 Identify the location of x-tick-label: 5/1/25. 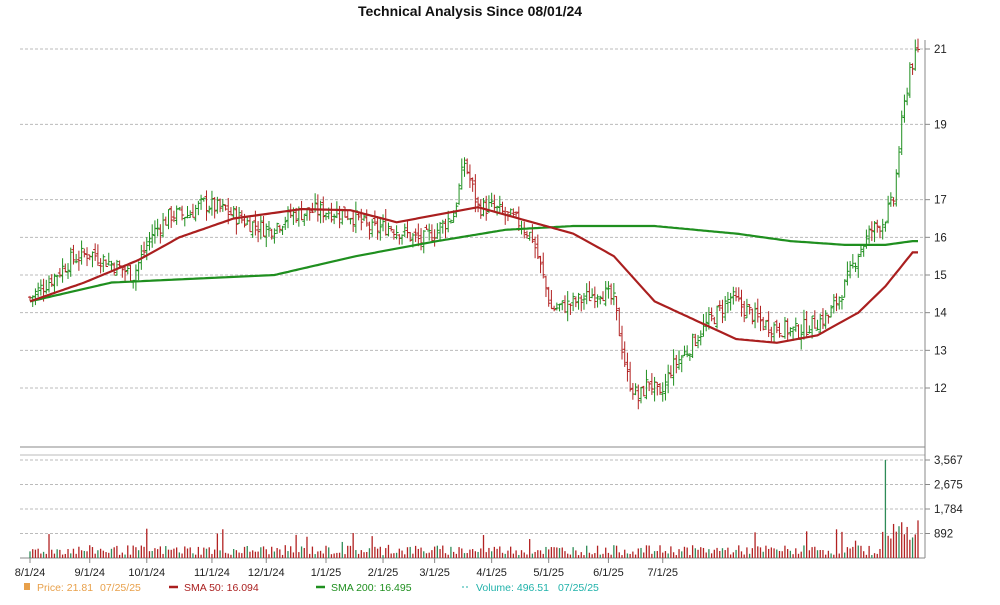
(548, 573).